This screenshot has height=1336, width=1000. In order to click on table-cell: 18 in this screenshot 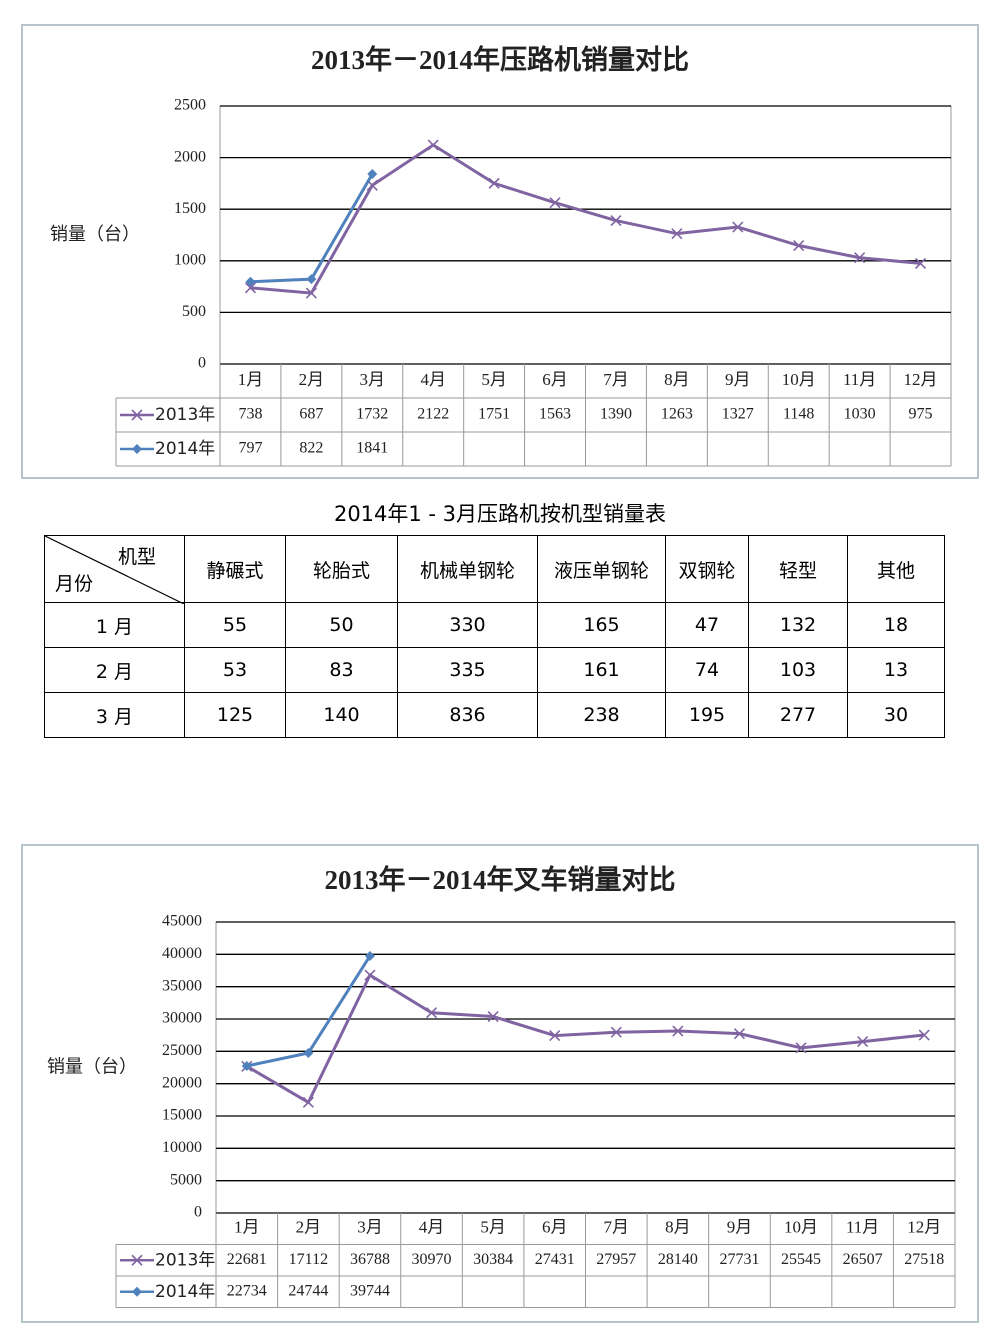, I will do `click(896, 625)`.